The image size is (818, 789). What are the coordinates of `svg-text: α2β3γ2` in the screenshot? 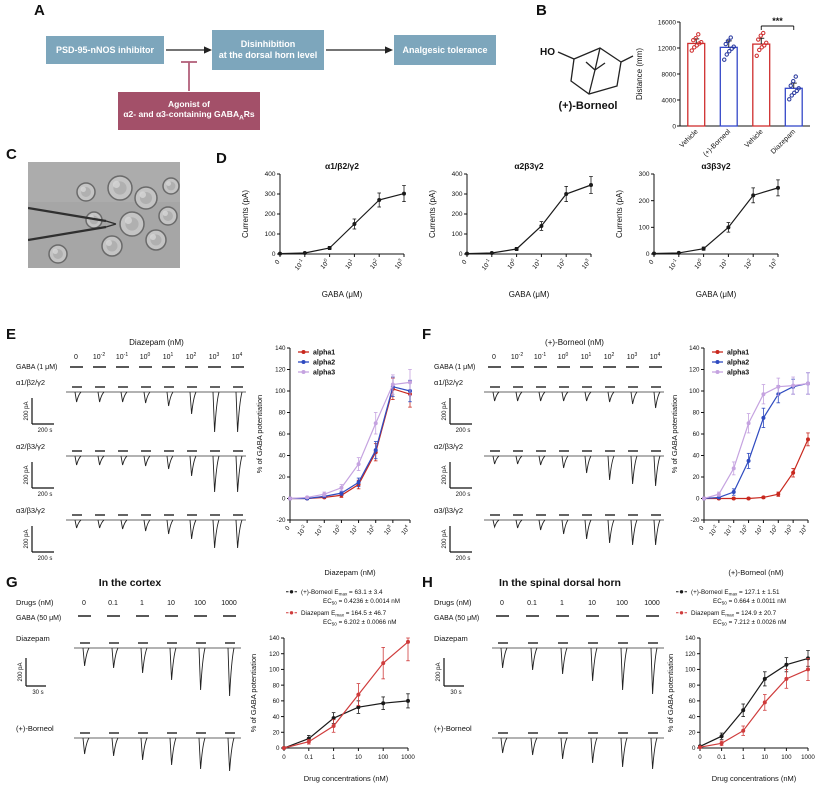 It's located at (529, 166).